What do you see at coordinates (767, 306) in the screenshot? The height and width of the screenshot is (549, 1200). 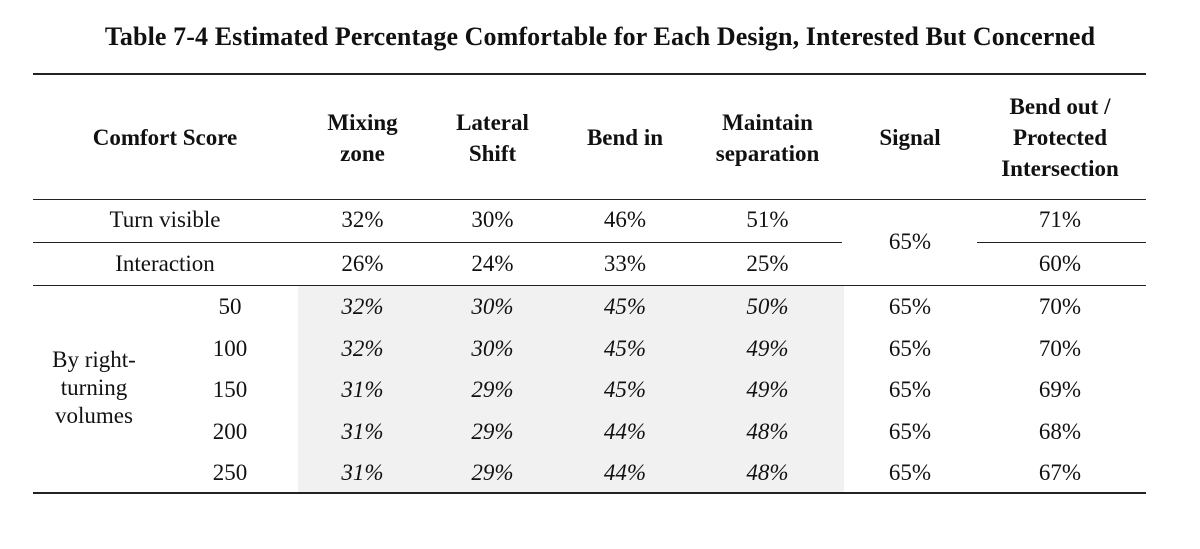 I see `vol-maintain: 50%` at bounding box center [767, 306].